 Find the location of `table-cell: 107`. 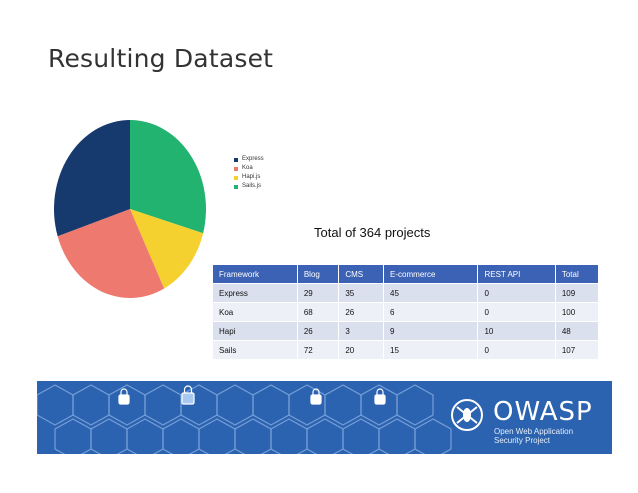

table-cell: 107 is located at coordinates (577, 350).